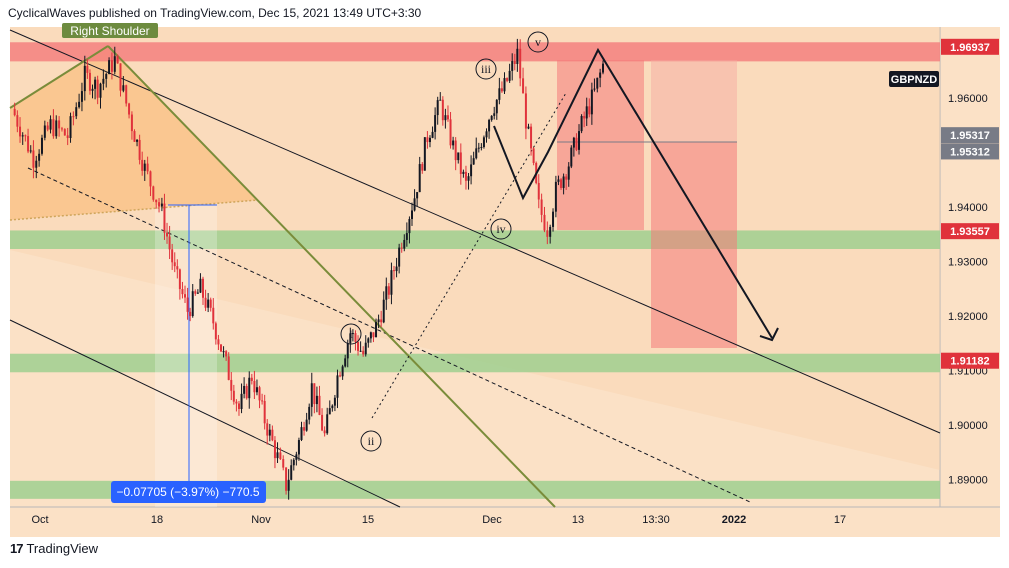 The width and height of the screenshot is (1009, 568). Describe the element at coordinates (157, 520) in the screenshot. I see `x-tick-label: 18` at that location.